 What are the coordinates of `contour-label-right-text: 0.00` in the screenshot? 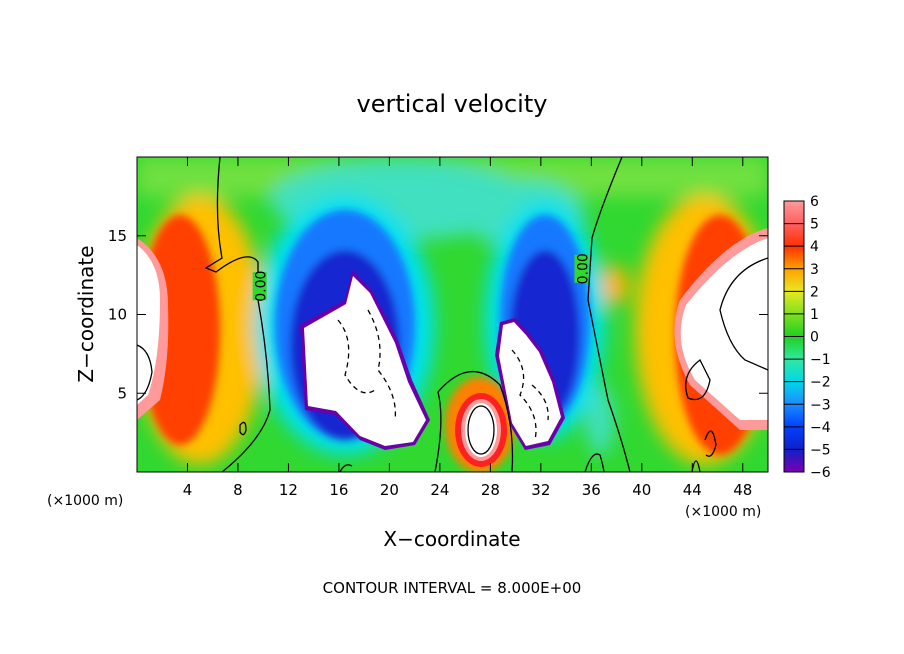 It's located at (583, 268).